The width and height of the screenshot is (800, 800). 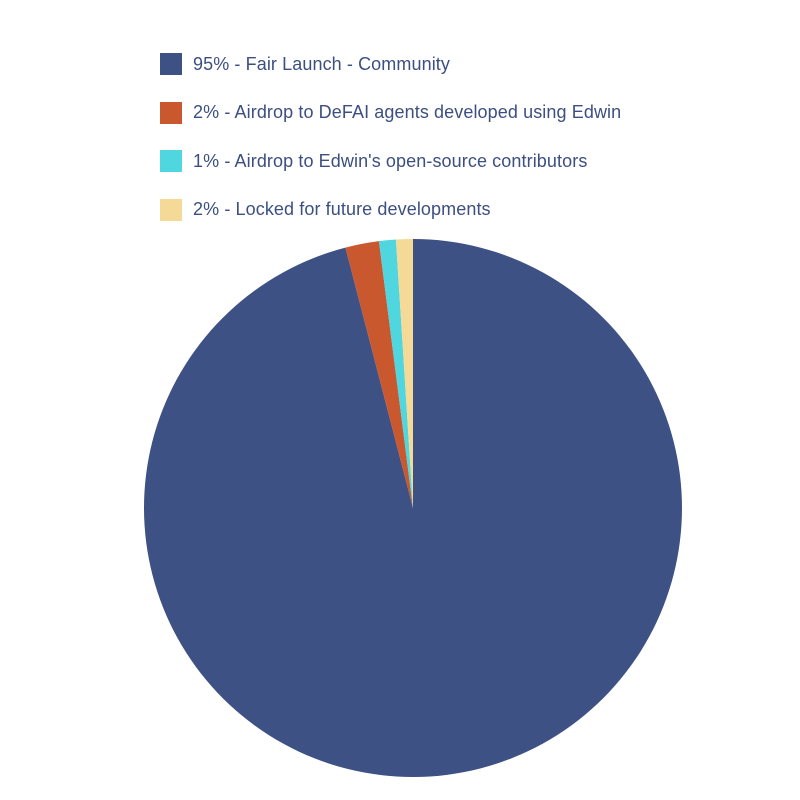 I want to click on legend-swatch-locked, so click(x=171, y=209).